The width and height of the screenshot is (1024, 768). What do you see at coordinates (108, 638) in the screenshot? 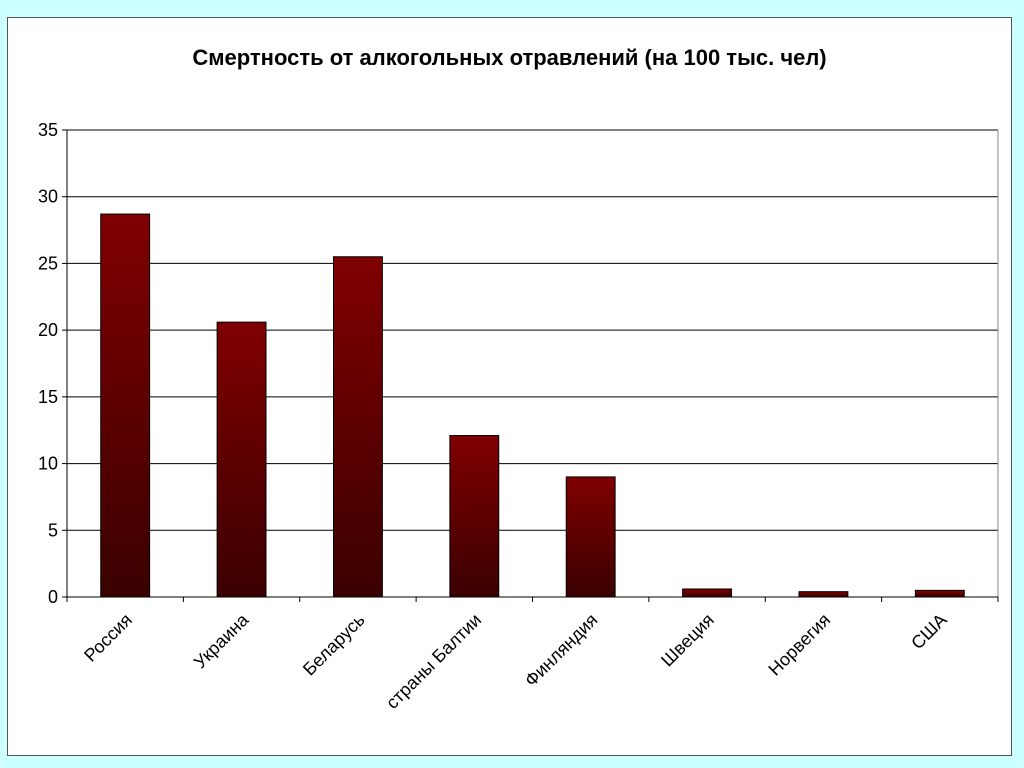
I see `x-category-label: Россия` at bounding box center [108, 638].